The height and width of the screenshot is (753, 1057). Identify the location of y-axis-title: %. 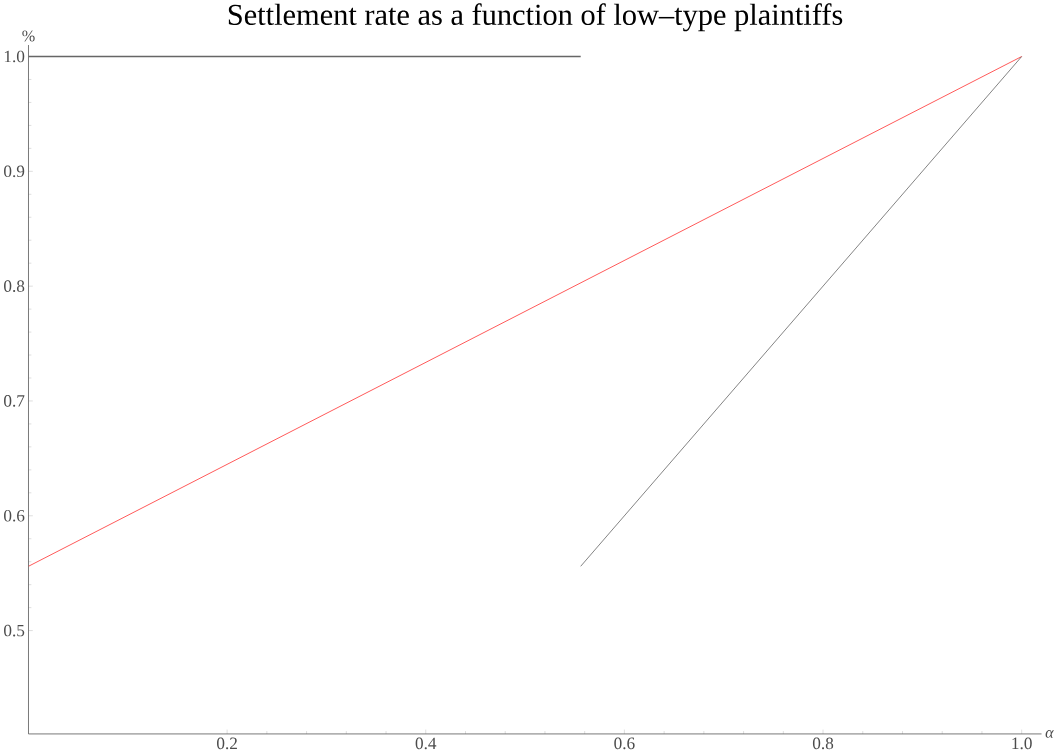
(28, 36).